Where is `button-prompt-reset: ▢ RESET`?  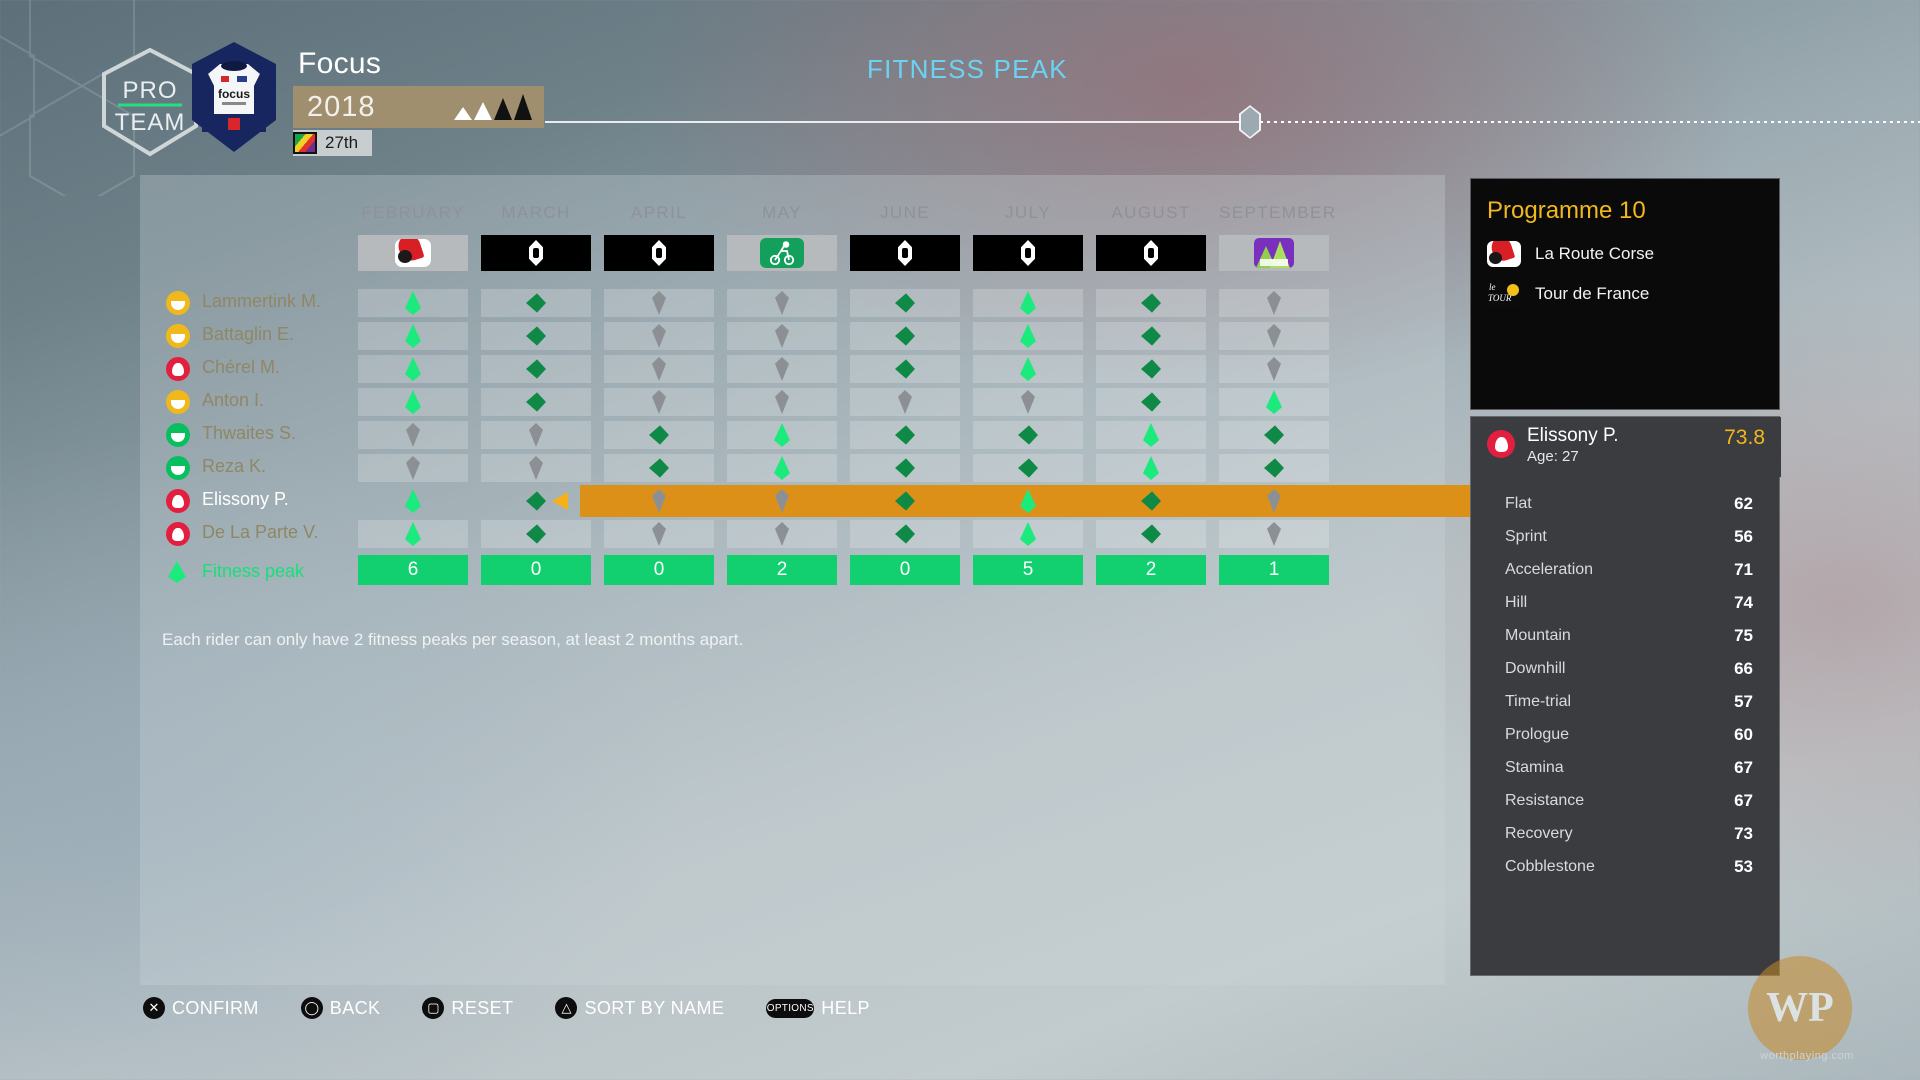 button-prompt-reset: ▢ RESET is located at coordinates (467, 1008).